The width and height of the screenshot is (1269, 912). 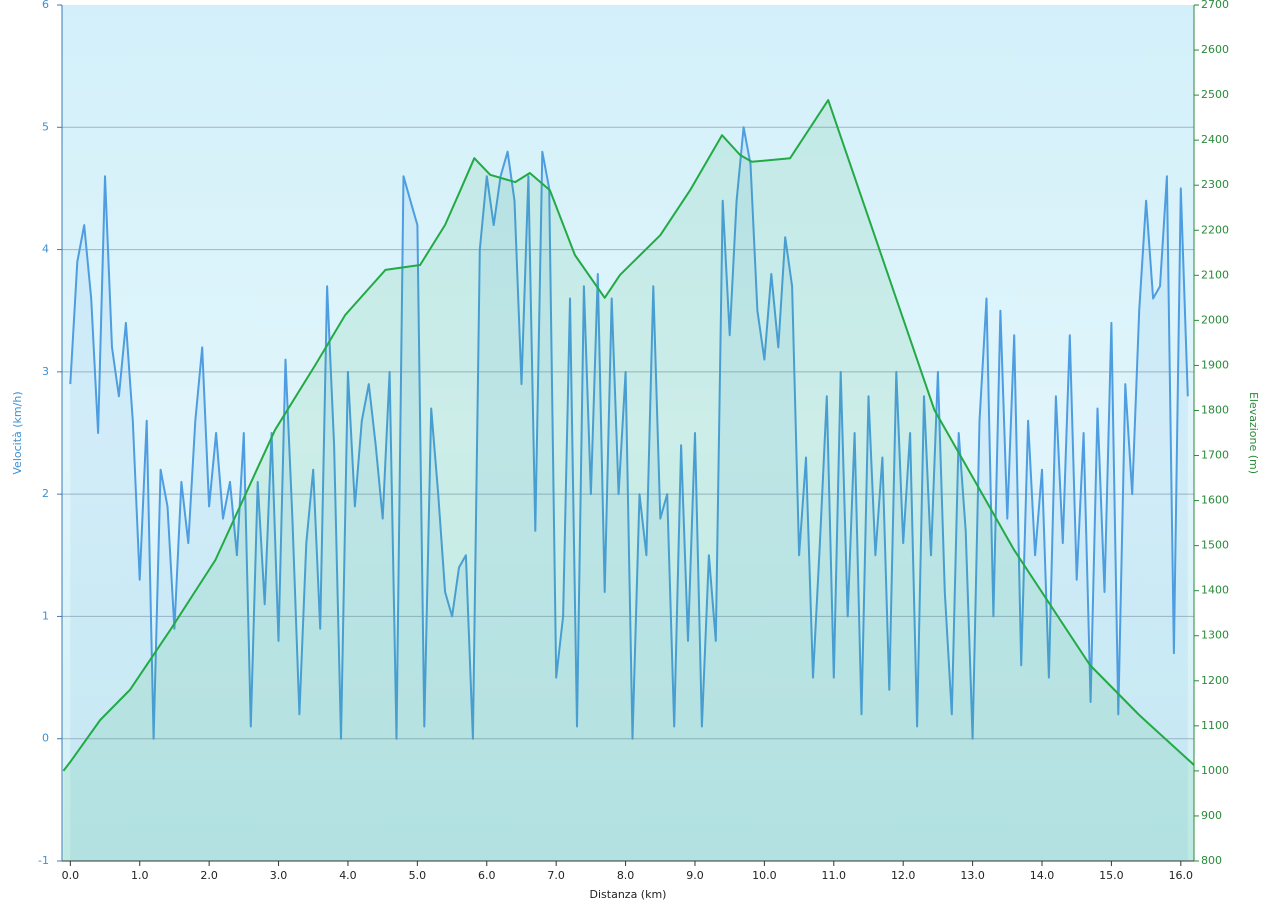 I want to click on y2-tick-label: 1600, so click(x=1215, y=500).